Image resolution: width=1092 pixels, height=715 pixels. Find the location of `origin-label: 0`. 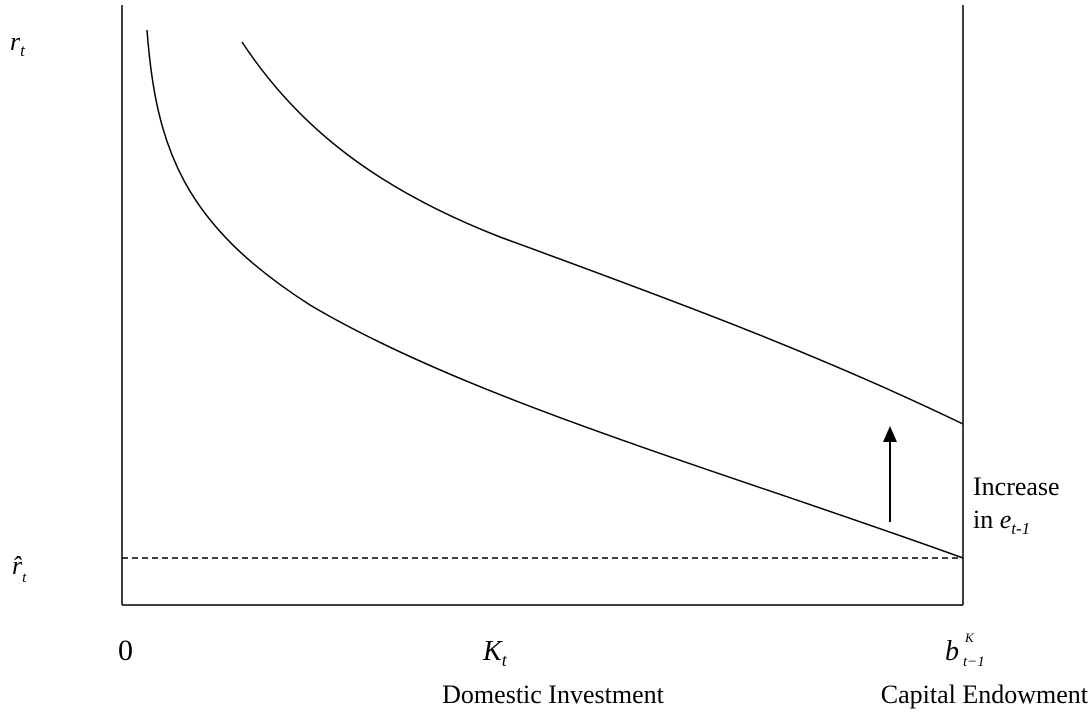

origin-label: 0 is located at coordinates (125, 650).